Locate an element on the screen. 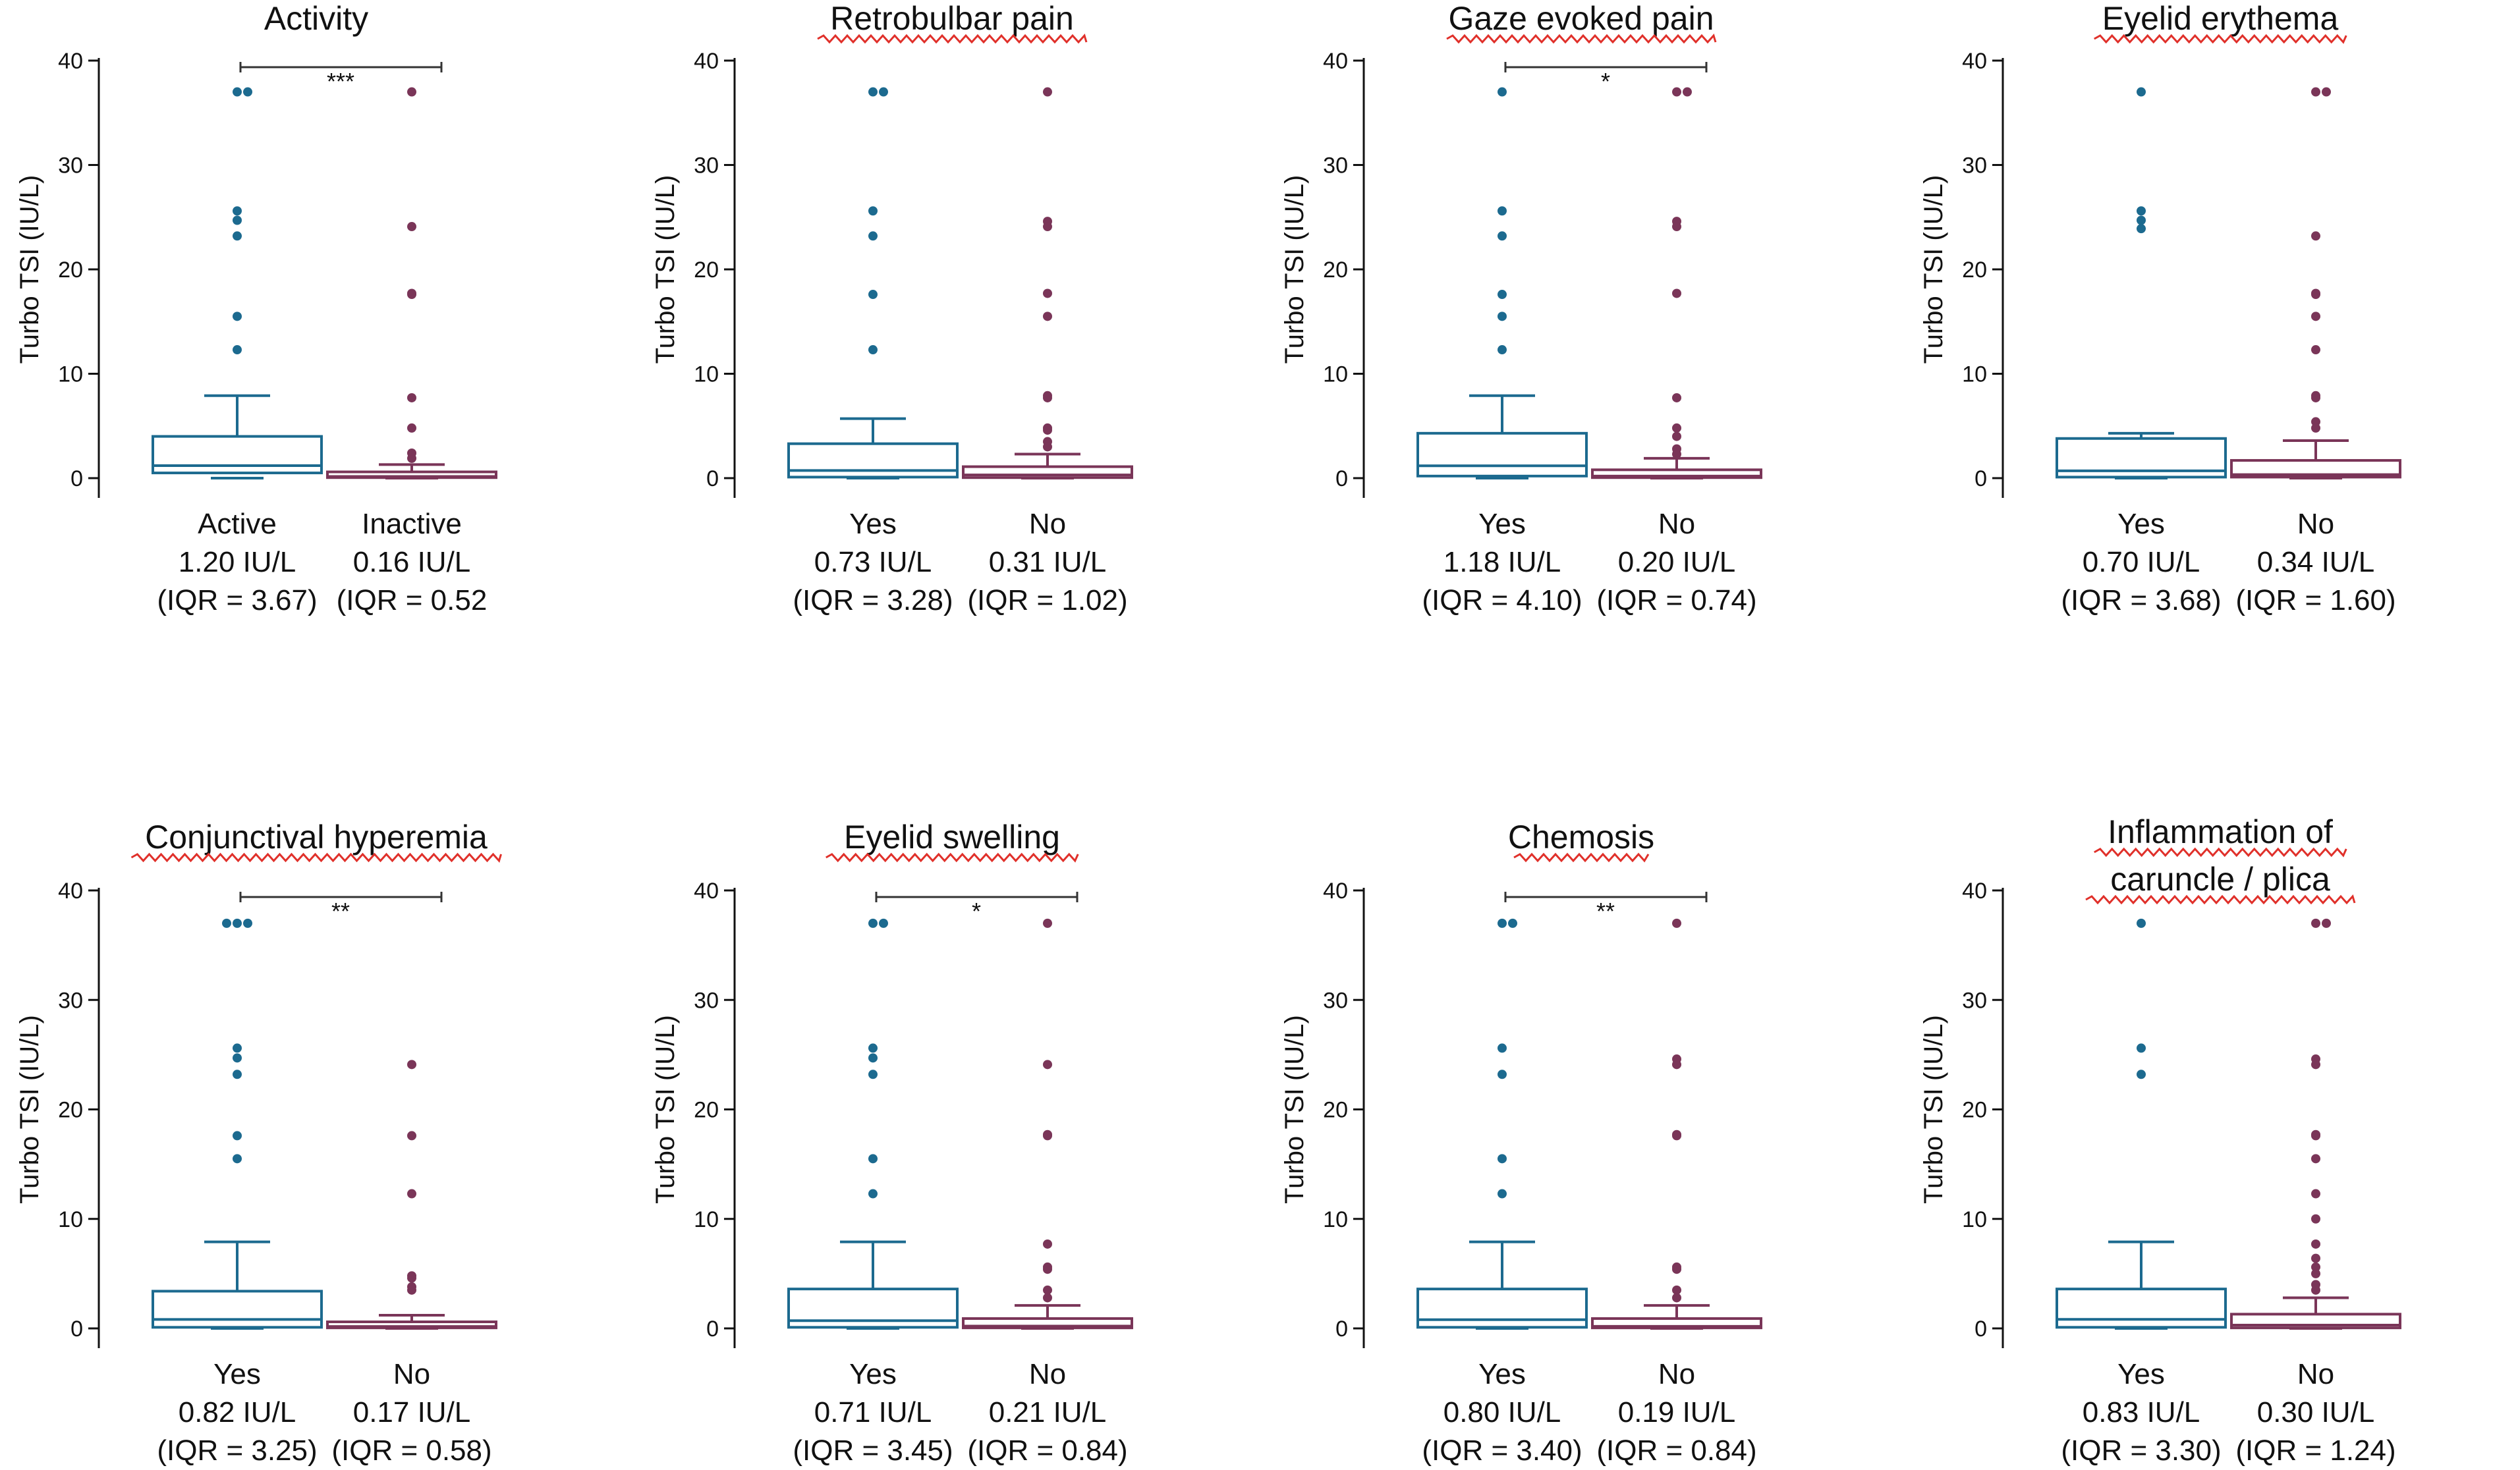 The height and width of the screenshot is (1470, 2520). iqr-value: (IQR = 1.02) is located at coordinates (1047, 600).